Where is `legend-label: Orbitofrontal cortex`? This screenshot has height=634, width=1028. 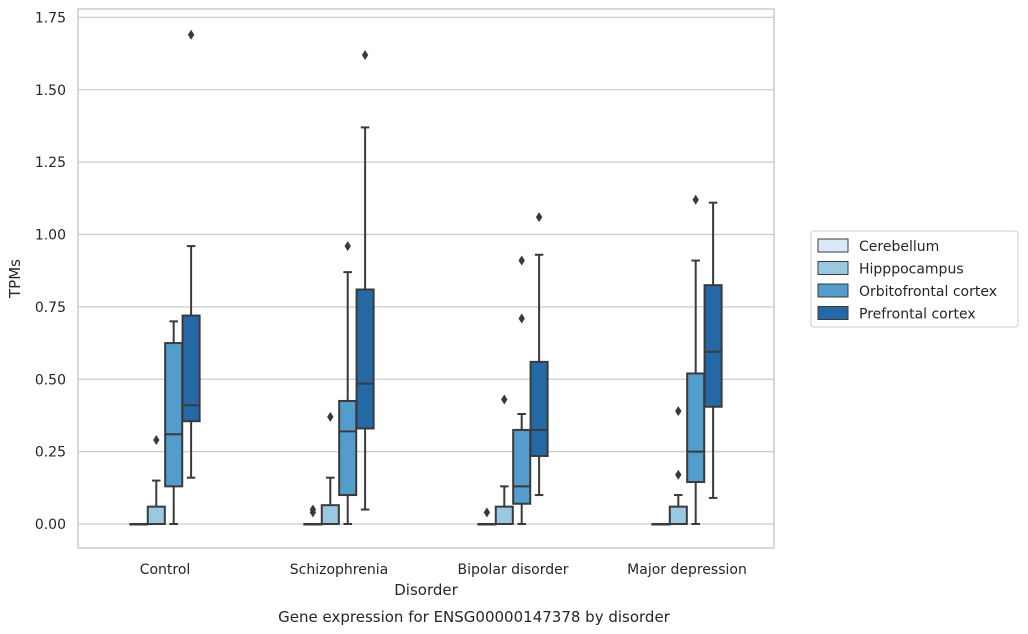 legend-label: Orbitofrontal cortex is located at coordinates (928, 292).